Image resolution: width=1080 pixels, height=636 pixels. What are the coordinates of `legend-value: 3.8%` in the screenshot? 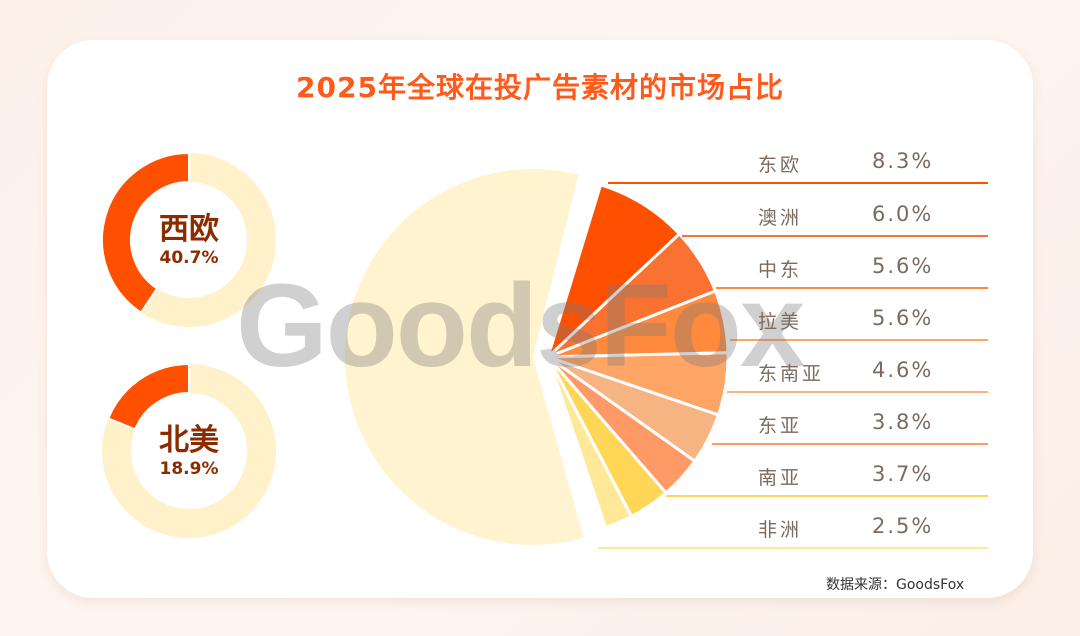 It's located at (903, 422).